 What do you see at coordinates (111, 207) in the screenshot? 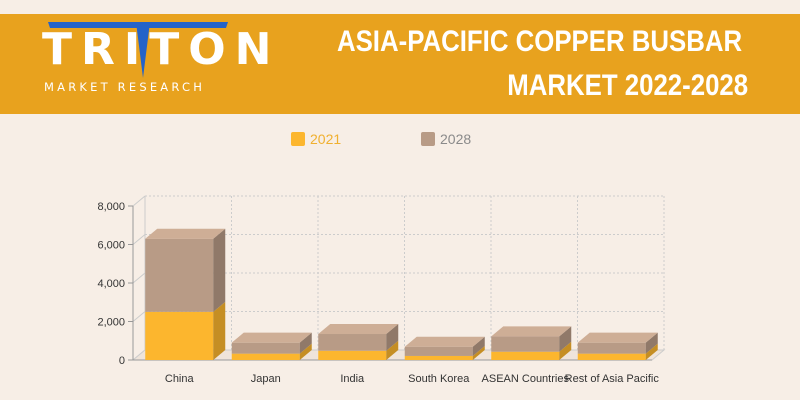
I see `y-tick-label: 8,000` at bounding box center [111, 207].